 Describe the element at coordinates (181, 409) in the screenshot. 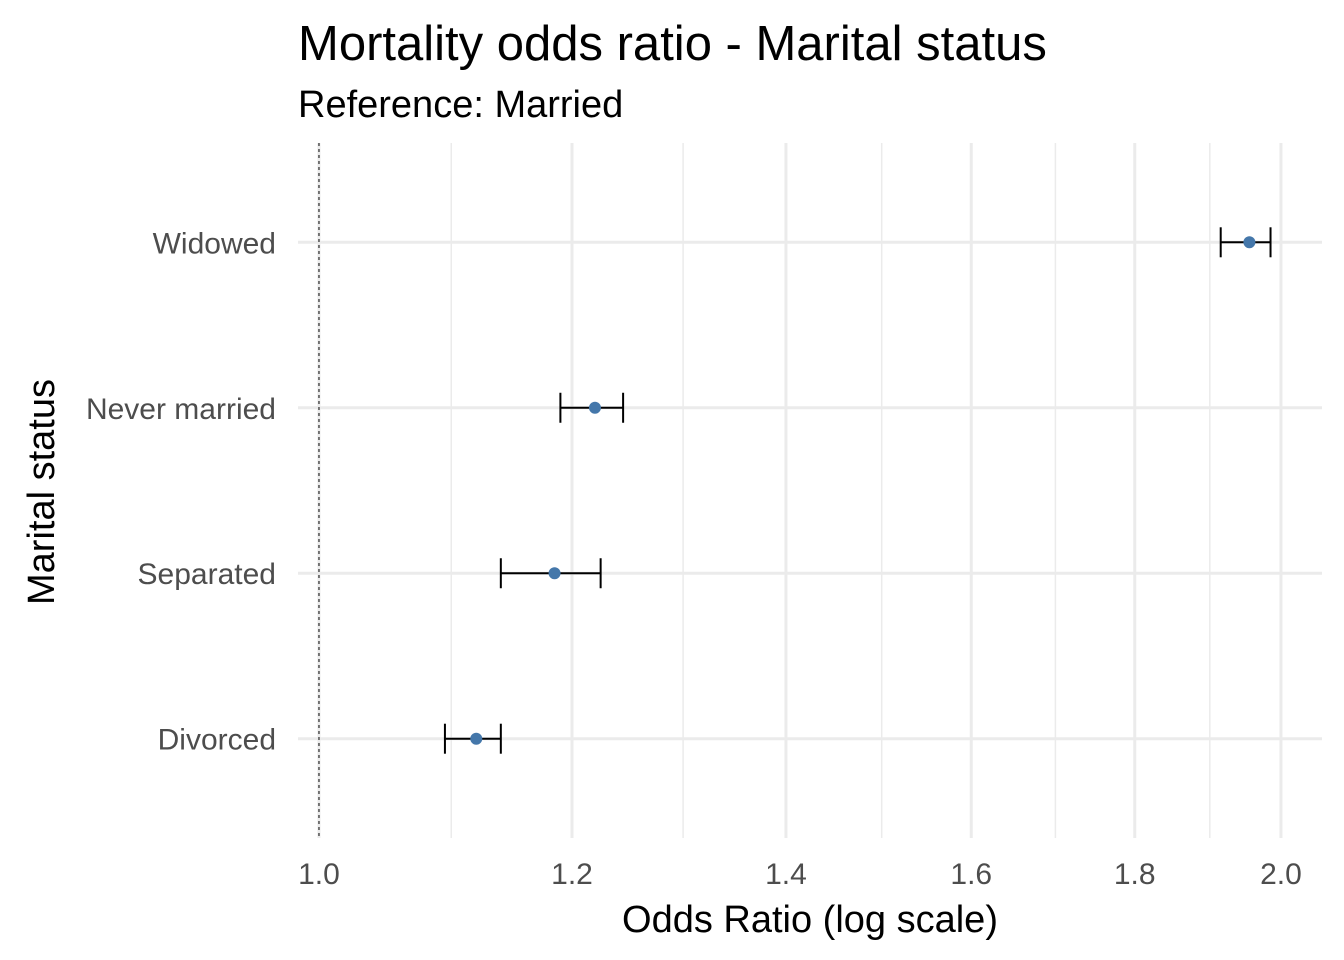

I see `y-tick-label: Never married` at that location.